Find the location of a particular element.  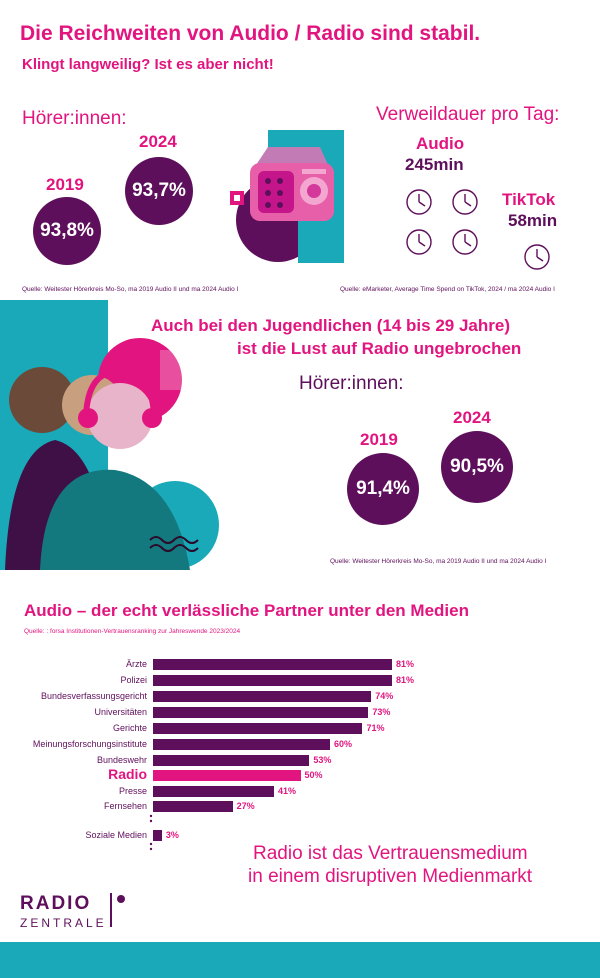

bar-category-label: Ärzte is located at coordinates (136, 664).